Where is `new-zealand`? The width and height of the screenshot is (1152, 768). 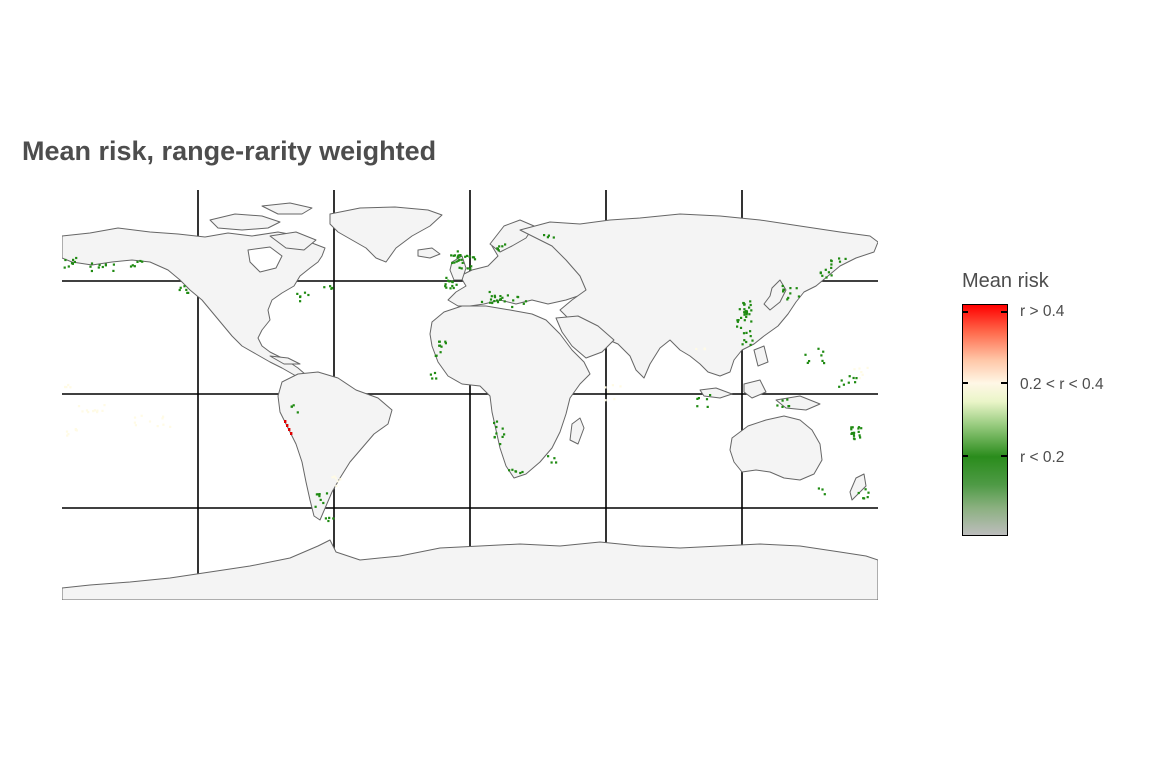 new-zealand is located at coordinates (858, 487).